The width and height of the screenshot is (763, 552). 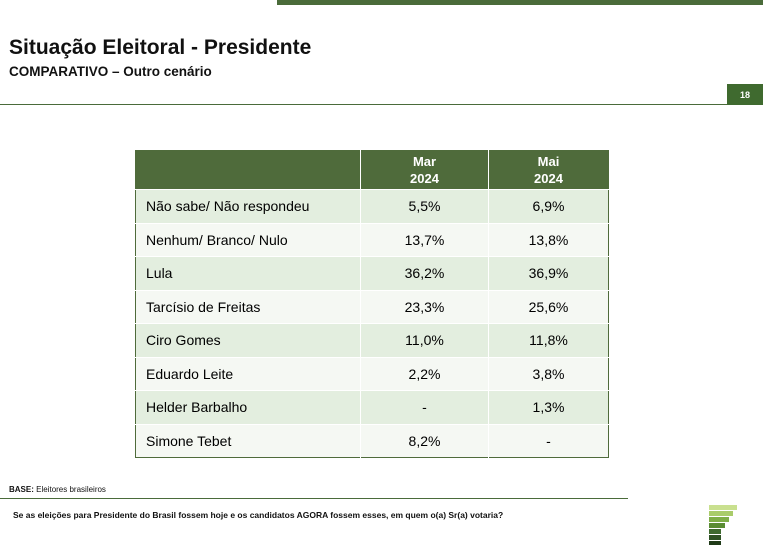 What do you see at coordinates (248, 306) in the screenshot?
I see `candidate-name: Tarcísio de Freitas` at bounding box center [248, 306].